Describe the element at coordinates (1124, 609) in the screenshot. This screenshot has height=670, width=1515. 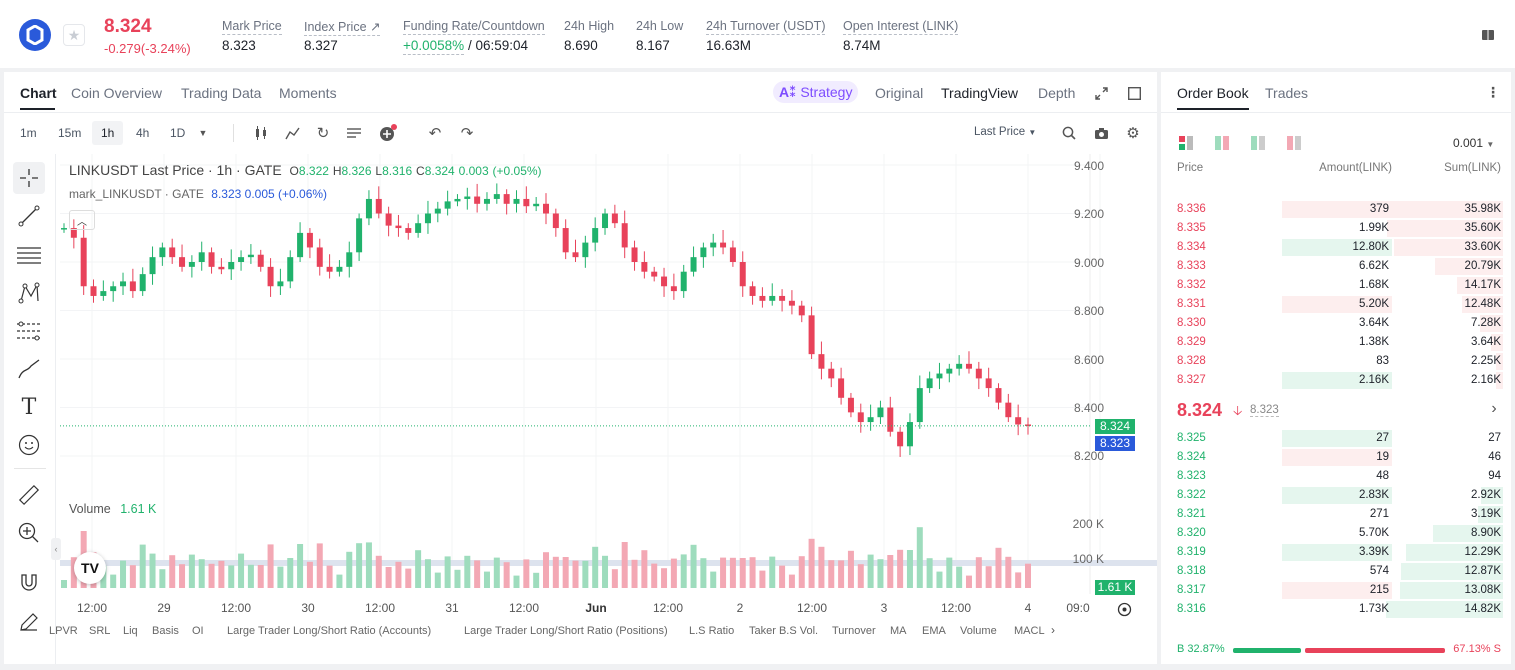
I see `chart-settings-icon` at that location.